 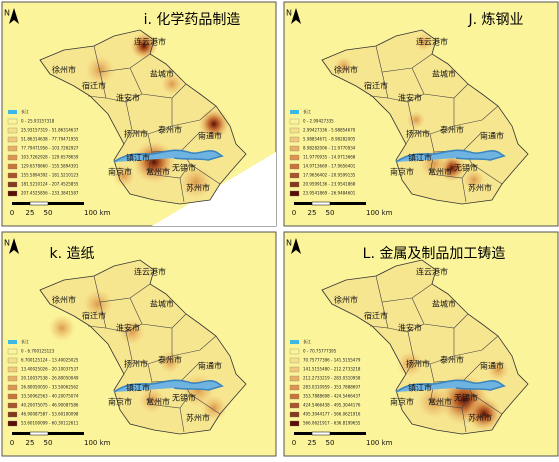 I want to click on city-label: 泰州市, so click(x=170, y=130).